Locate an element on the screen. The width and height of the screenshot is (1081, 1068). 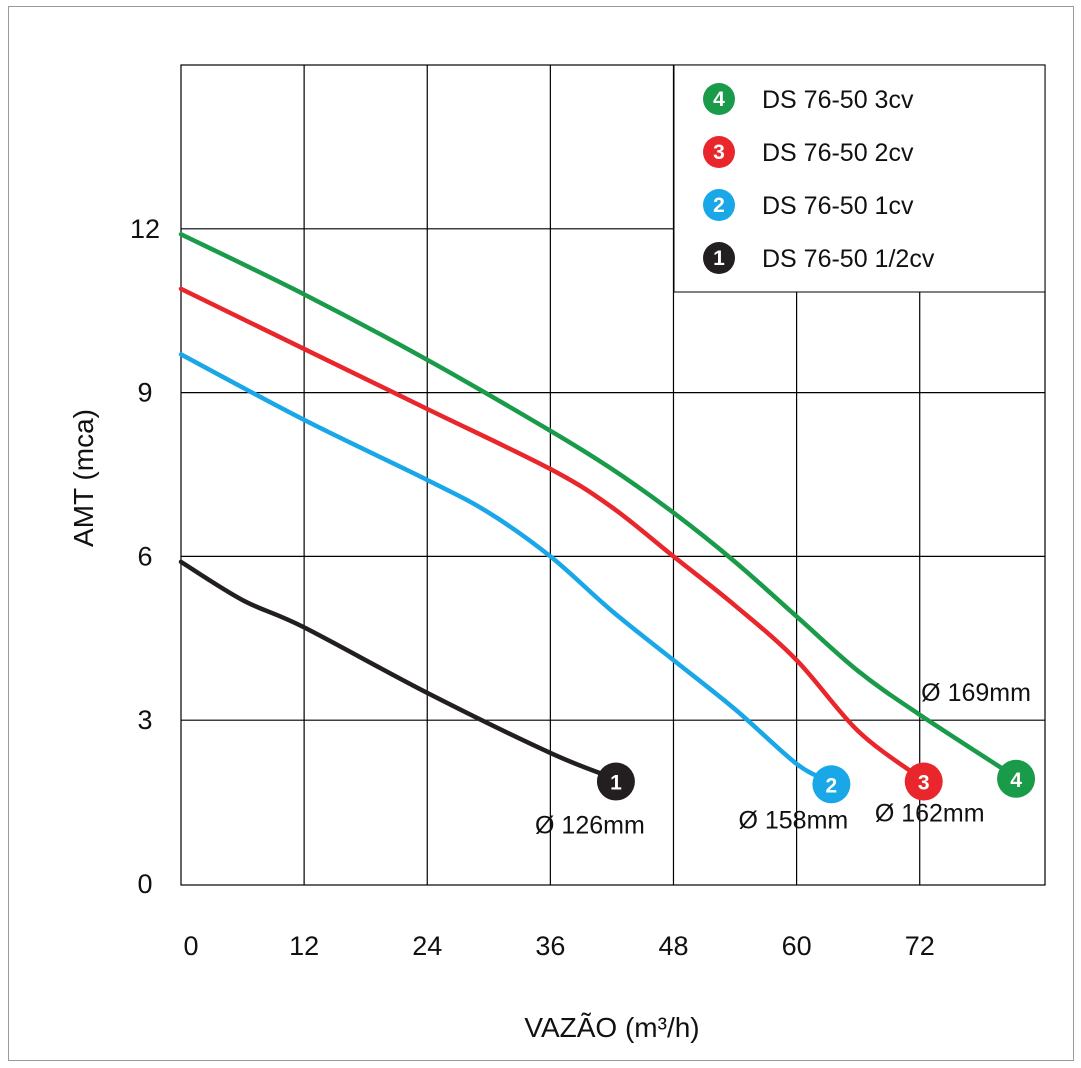
legend-label-4: DS 76-50 3cv is located at coordinates (838, 100).